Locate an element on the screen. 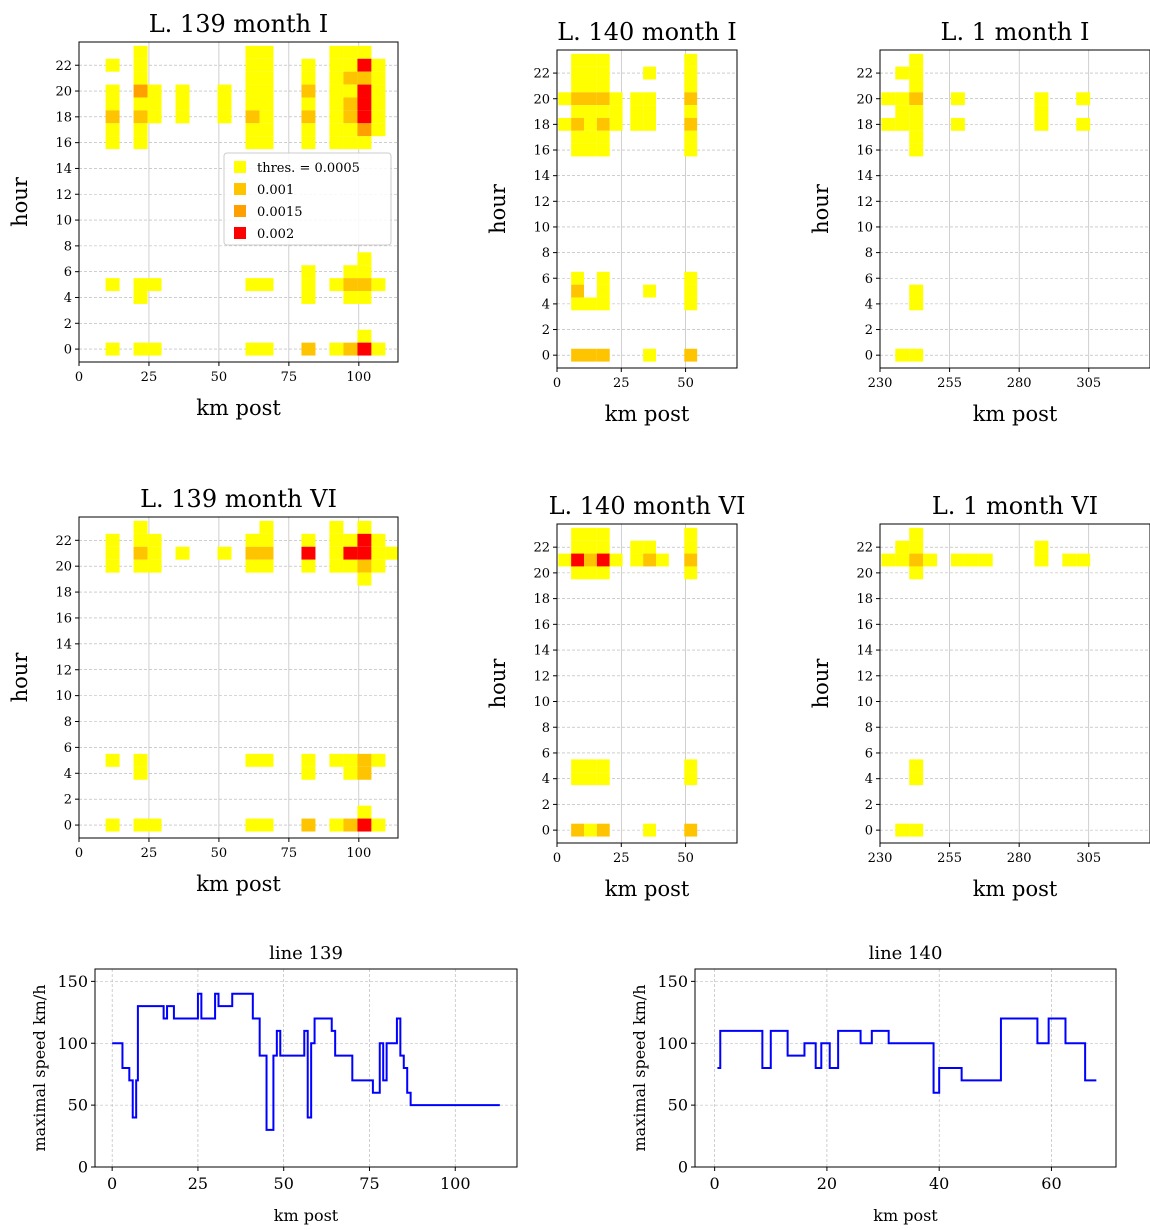 Image resolution: width=1150 pixels, height=1230 pixels. y-tick-label: 8 is located at coordinates (546, 253).